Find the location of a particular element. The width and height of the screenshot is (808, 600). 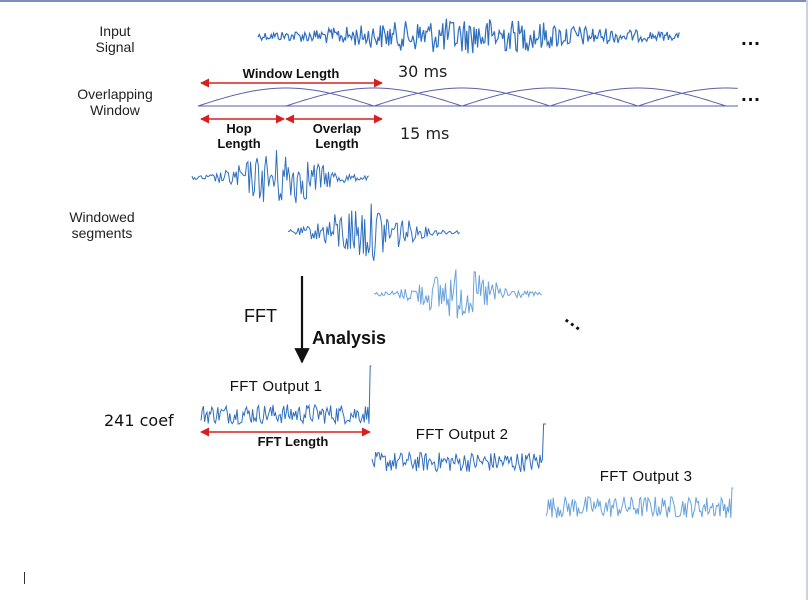

fft-length-label: FFT Length is located at coordinates (293, 441).